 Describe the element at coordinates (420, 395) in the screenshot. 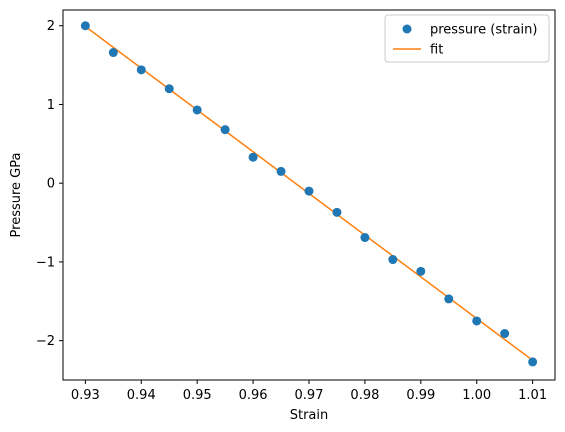

I see `x-tick-label: 0.99` at that location.